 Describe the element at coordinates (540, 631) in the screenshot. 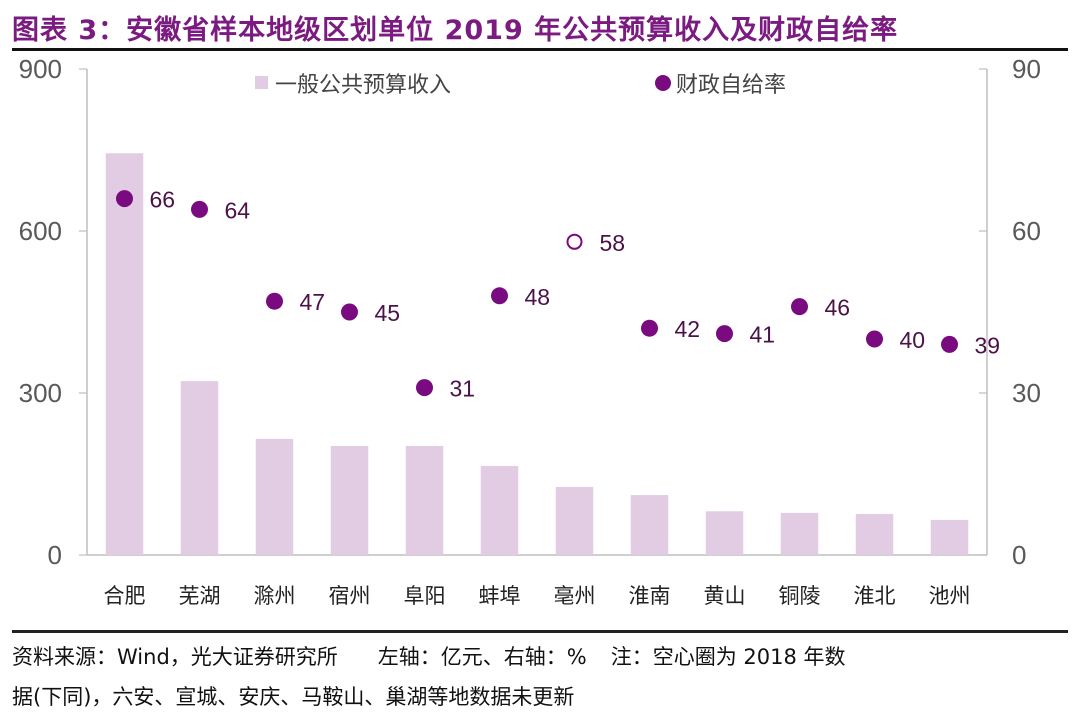

I see `footer-rule` at that location.